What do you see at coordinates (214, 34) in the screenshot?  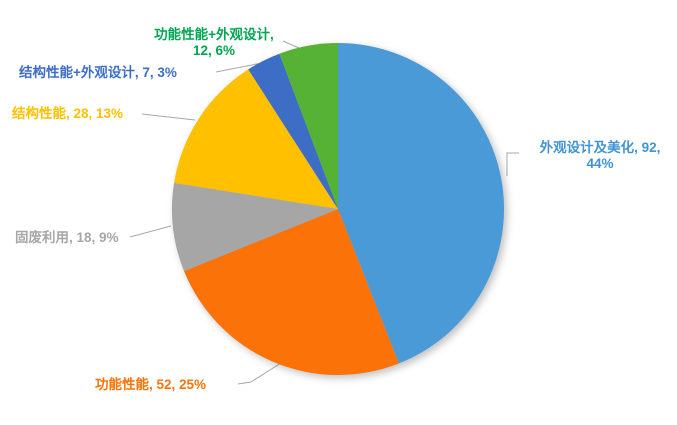 I see `data-label-text: 功能性能+外观设计,` at bounding box center [214, 34].